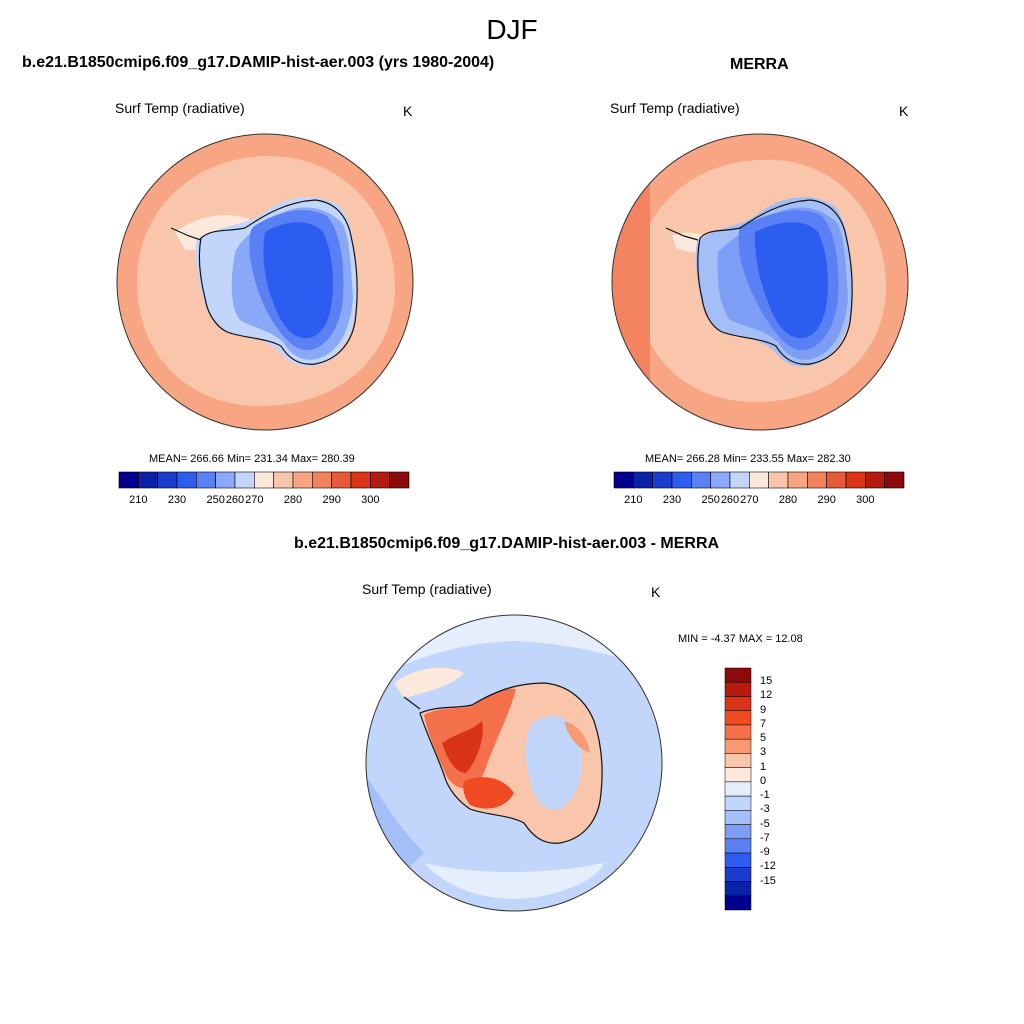 The width and height of the screenshot is (1024, 1024). Describe the element at coordinates (514, 763) in the screenshot. I see `panel-3-map` at that location.